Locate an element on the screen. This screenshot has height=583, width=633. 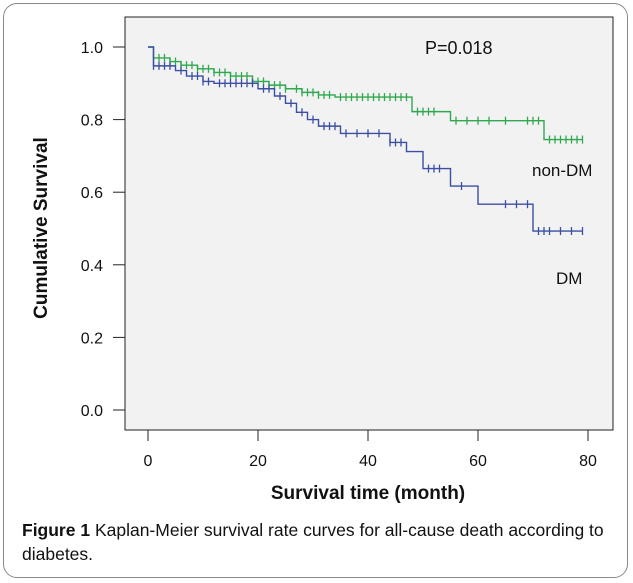
x-tick-label: 80 is located at coordinates (588, 461).